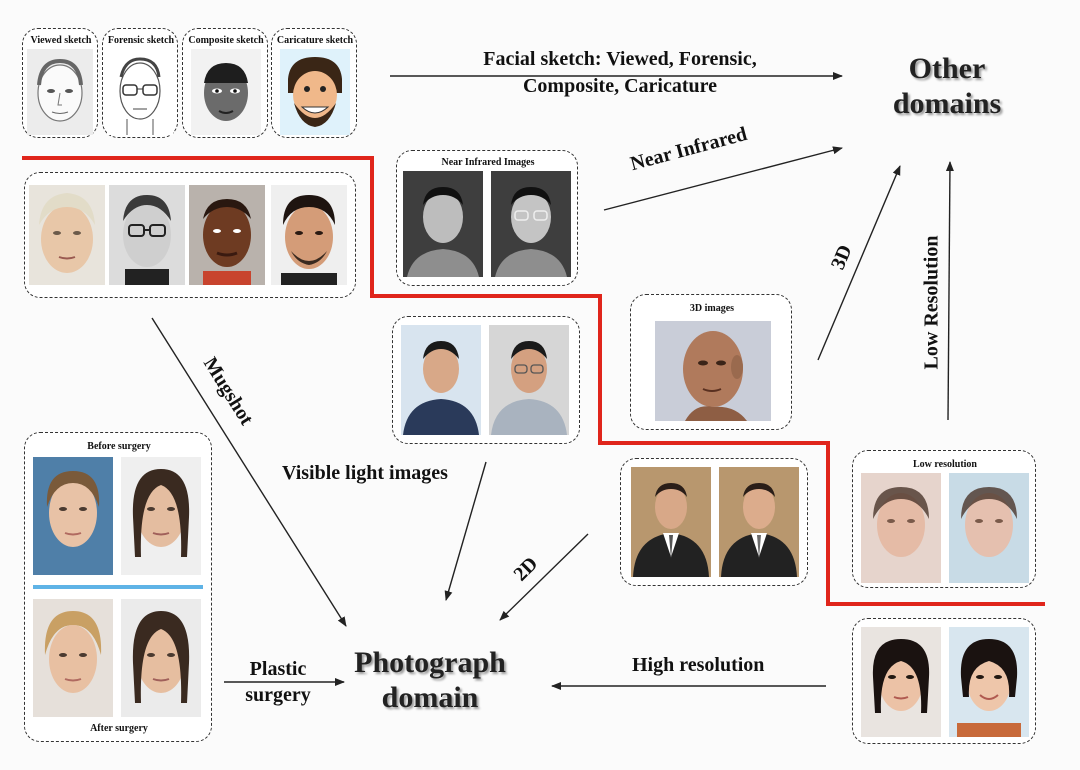 The width and height of the screenshot is (1080, 770). Describe the element at coordinates (140, 92) in the screenshot. I see `forensic-sketch-image` at that location.